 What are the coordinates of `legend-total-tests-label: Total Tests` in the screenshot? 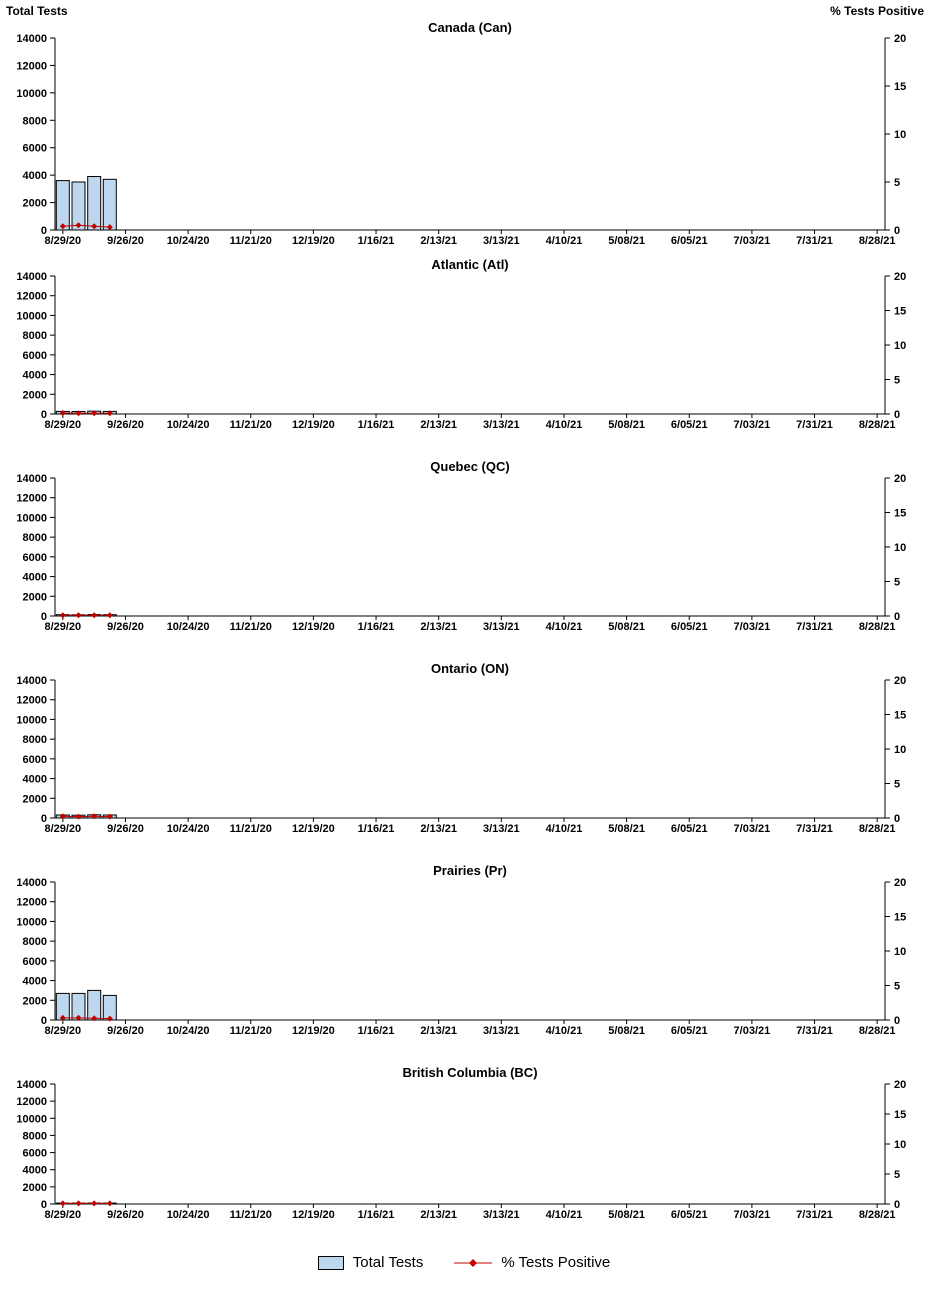 It's located at (388, 1262).